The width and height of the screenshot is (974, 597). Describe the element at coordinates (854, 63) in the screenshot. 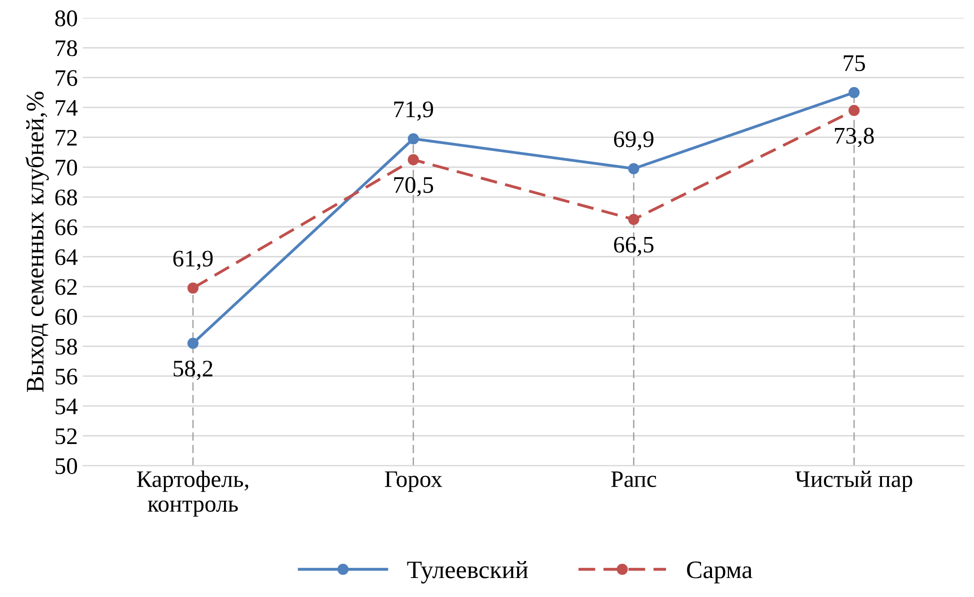

I see `data-label: 75` at that location.